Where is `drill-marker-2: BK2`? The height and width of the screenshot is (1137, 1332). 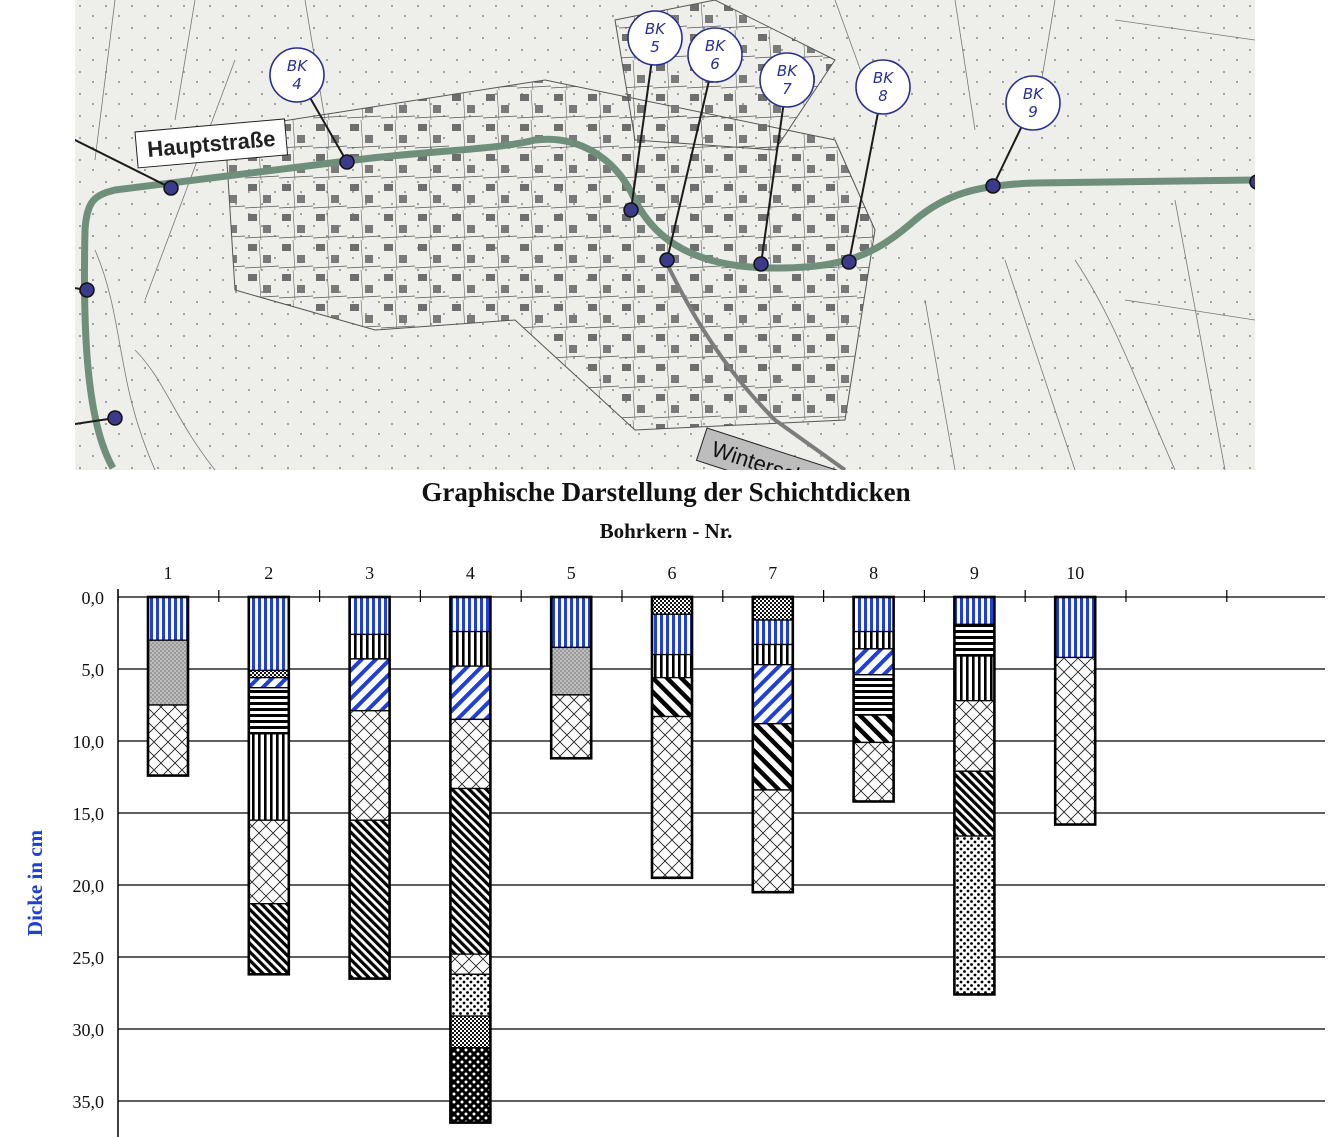 drill-marker-2: BK2 is located at coordinates (85, 290).